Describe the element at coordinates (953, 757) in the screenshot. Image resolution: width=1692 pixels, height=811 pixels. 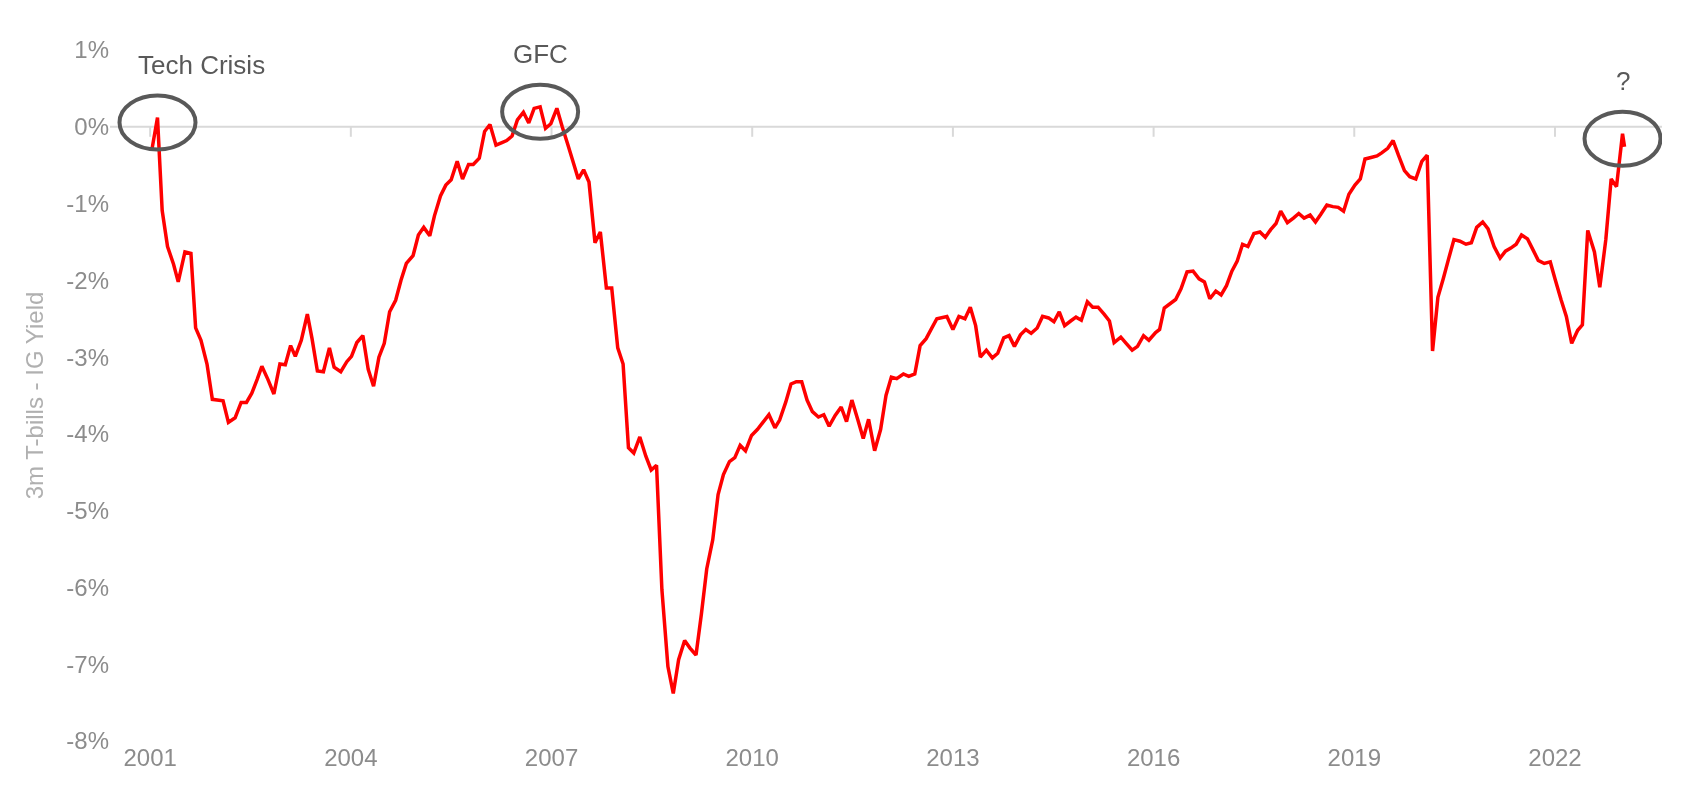
I see `x-tick-label: 2013` at that location.